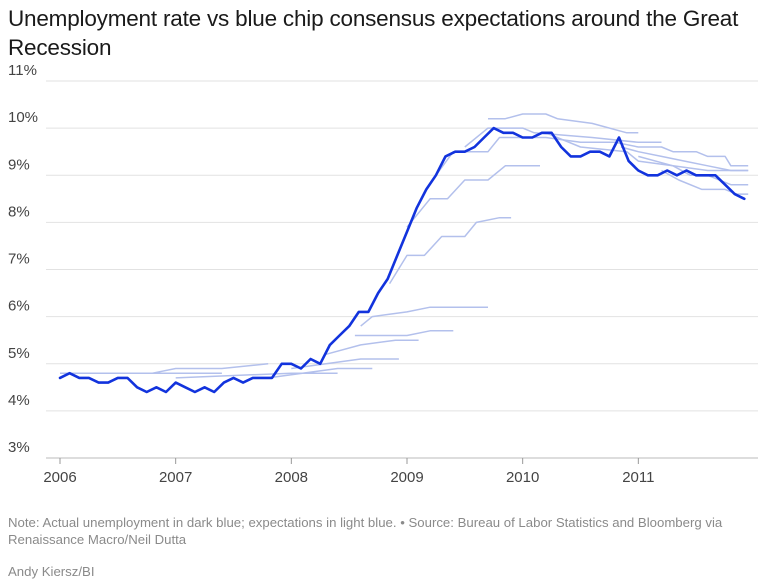  What do you see at coordinates (291, 477) in the screenshot?
I see `x-tick-label: 2008` at bounding box center [291, 477].